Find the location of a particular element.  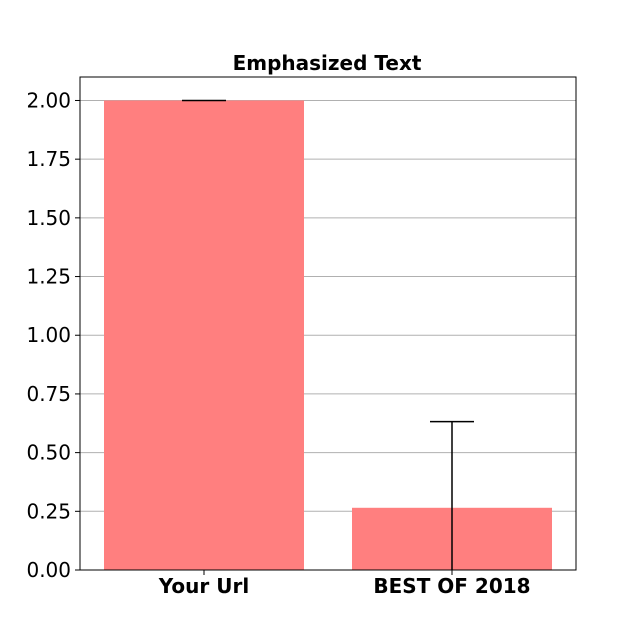

y-tick-label: 1.00 is located at coordinates (48, 335).